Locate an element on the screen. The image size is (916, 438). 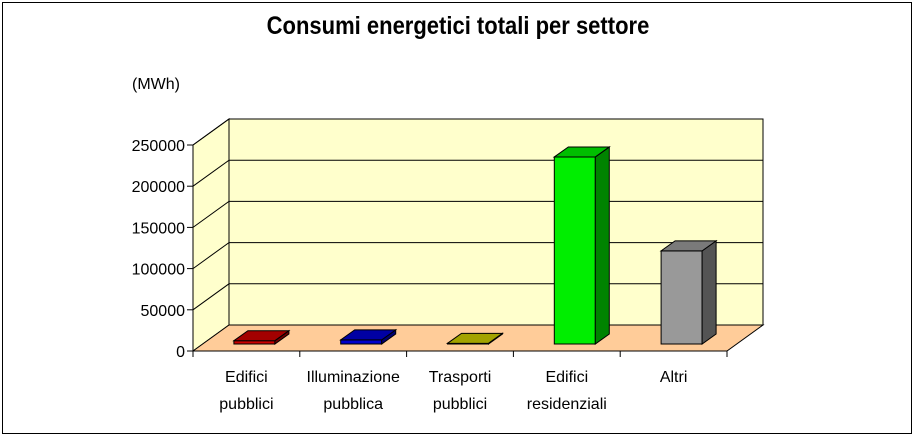
y-axis-unit-label: (MWh) is located at coordinates (156, 84).